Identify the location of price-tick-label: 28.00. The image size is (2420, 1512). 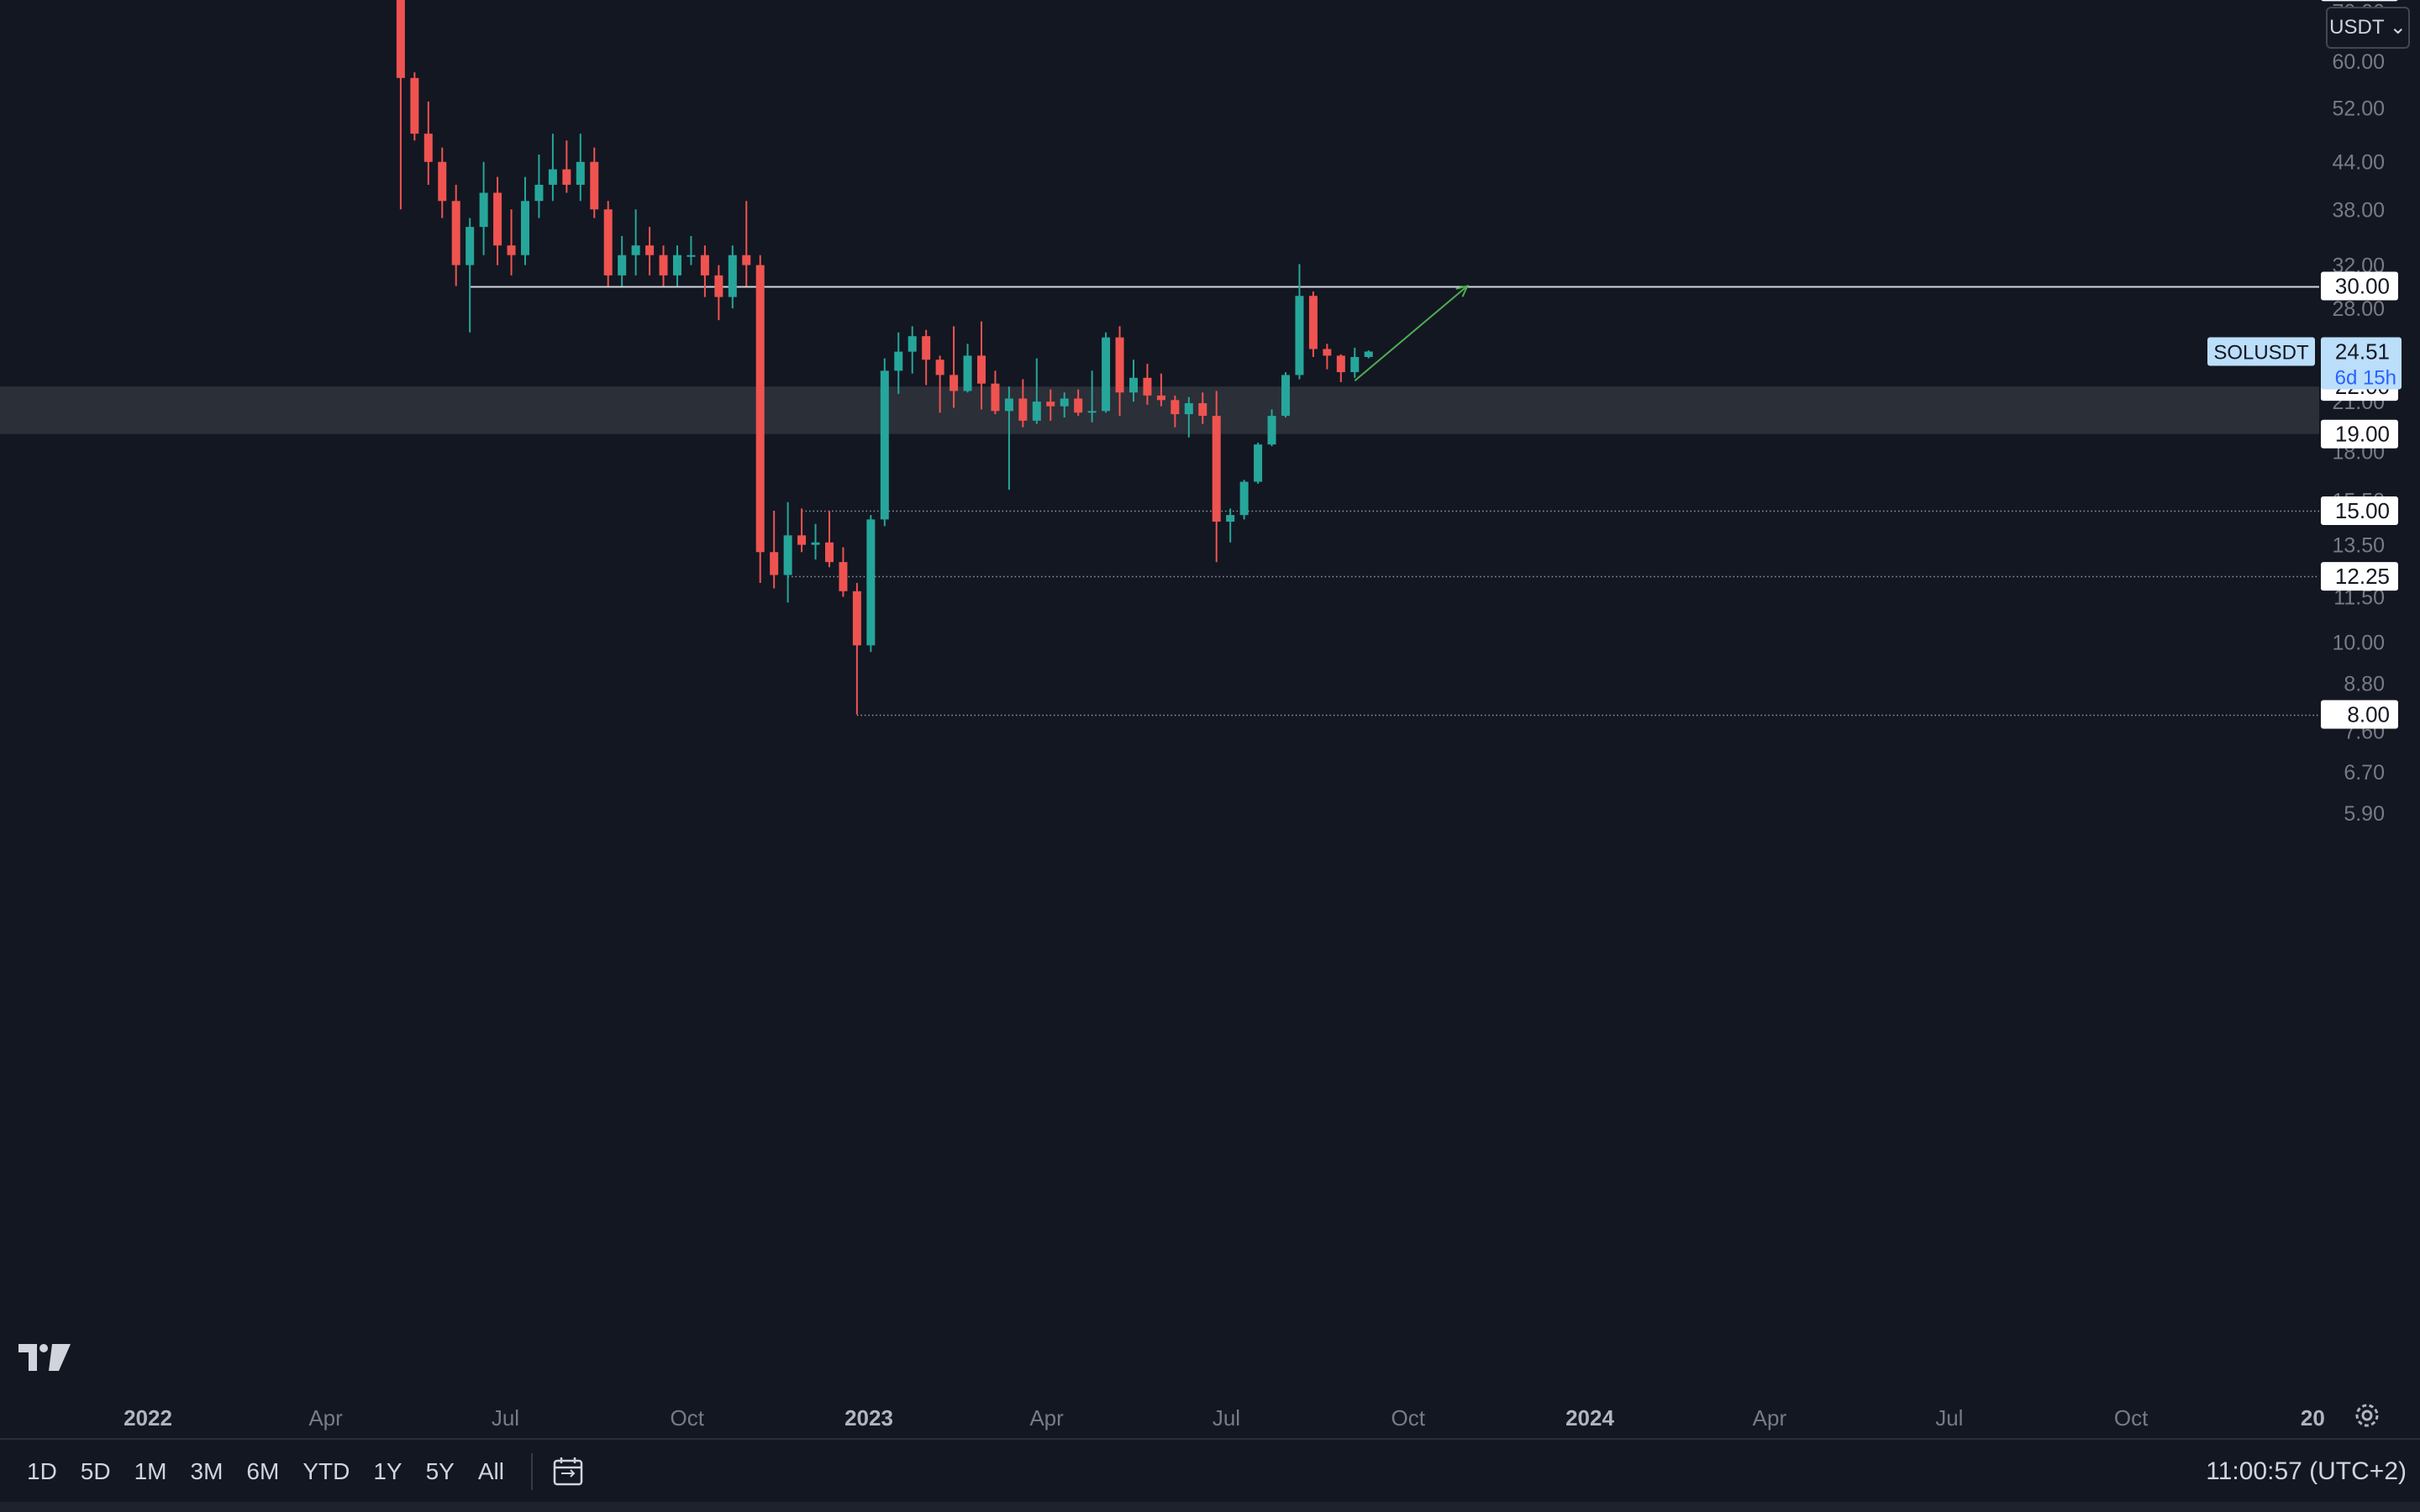
(2358, 309).